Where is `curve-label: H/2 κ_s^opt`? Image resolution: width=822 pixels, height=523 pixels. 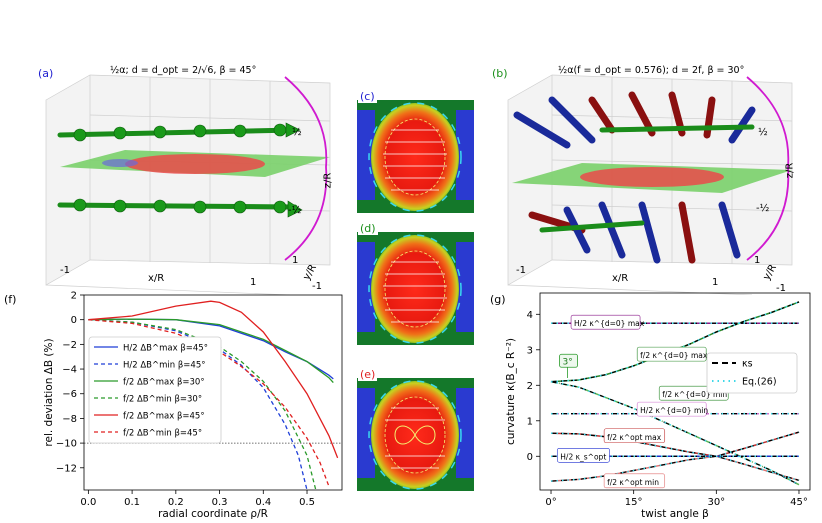 curve-label: H/2 κ_s^opt is located at coordinates (583, 456).